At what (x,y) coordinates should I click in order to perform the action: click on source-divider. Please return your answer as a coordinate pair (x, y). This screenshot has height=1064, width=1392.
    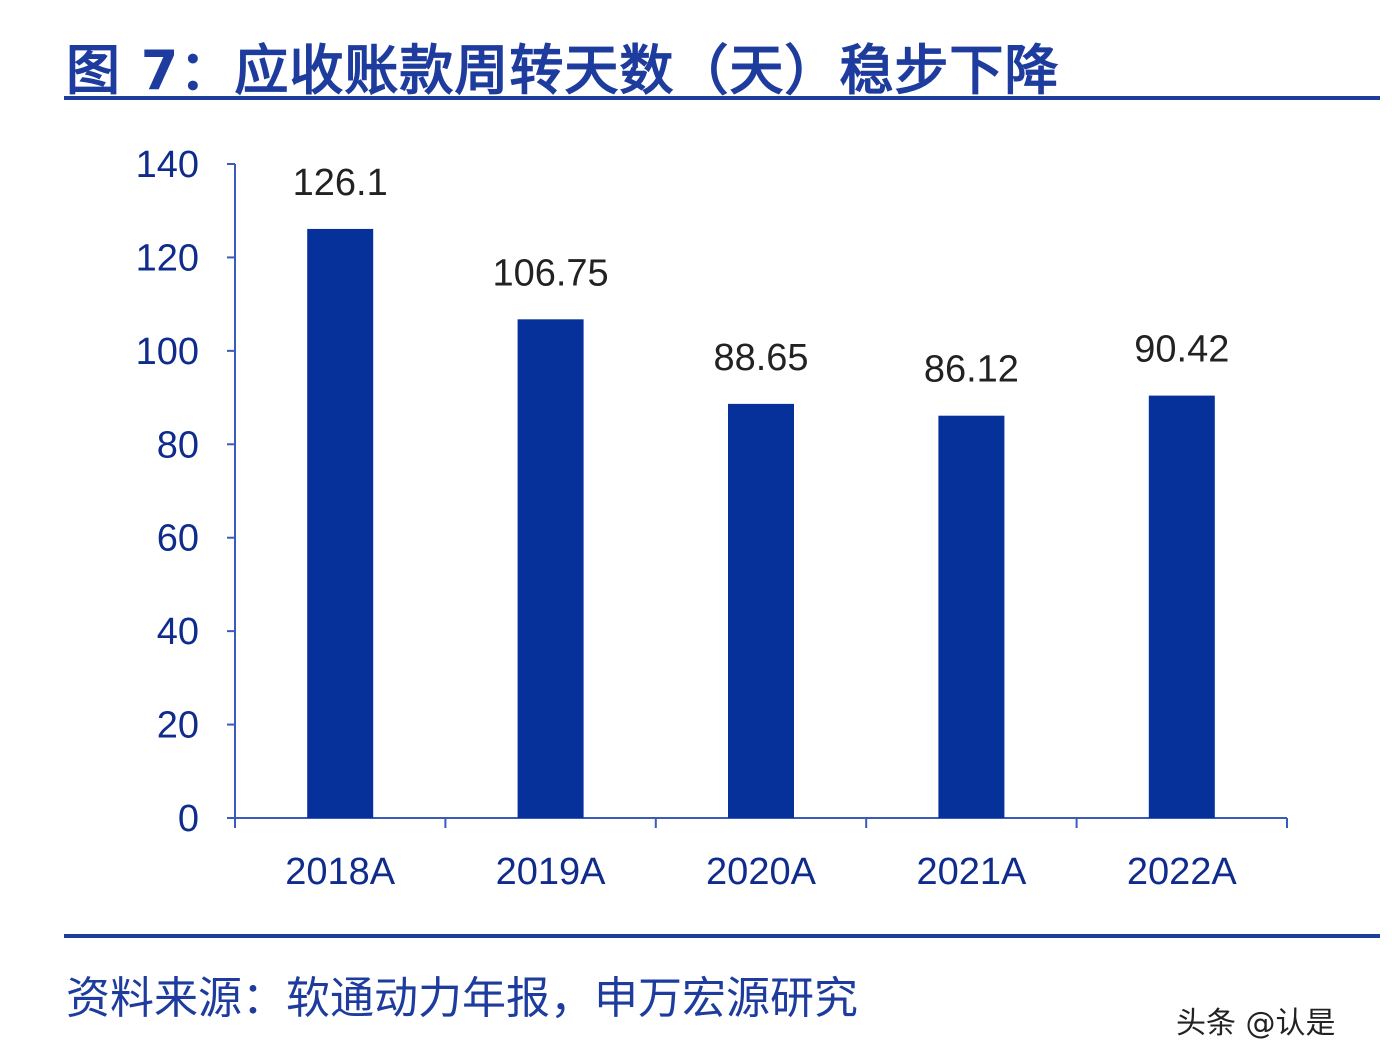
    Looking at the image, I should click on (722, 936).